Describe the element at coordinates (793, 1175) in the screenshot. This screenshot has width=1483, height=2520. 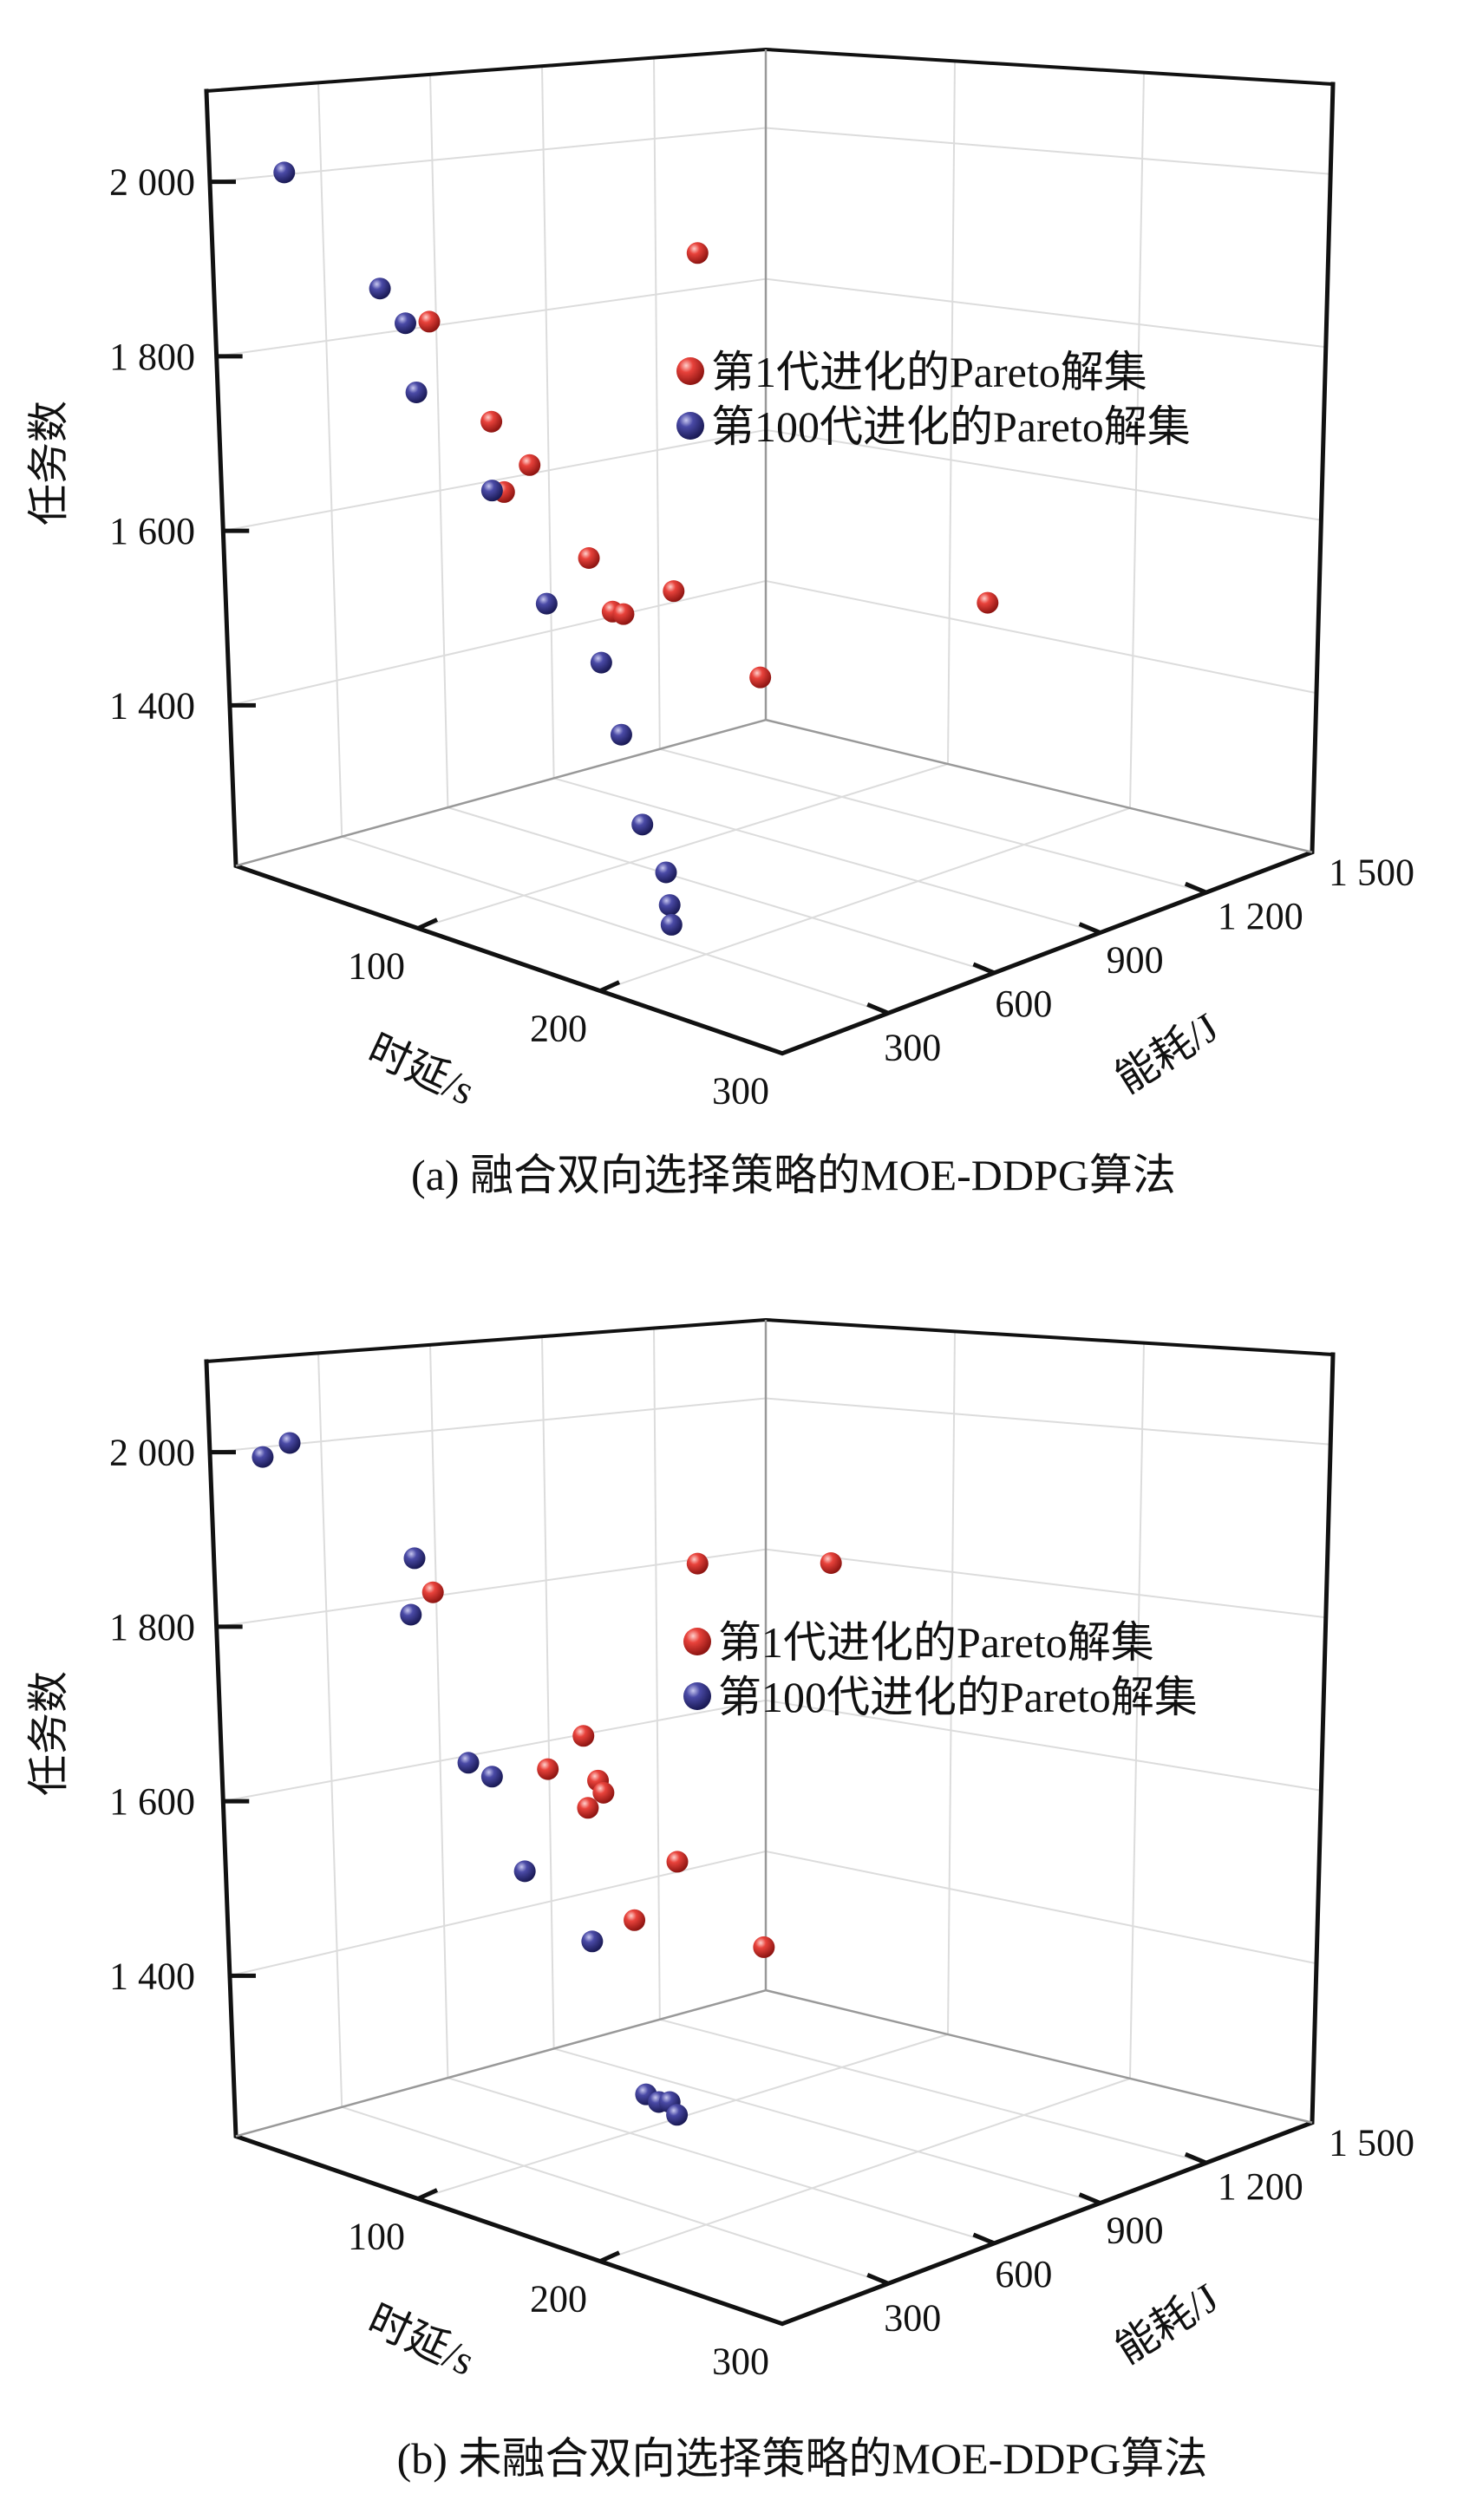
I see `caption-a: (a) 融合双向选择策略的MOE-DDPG算法` at that location.